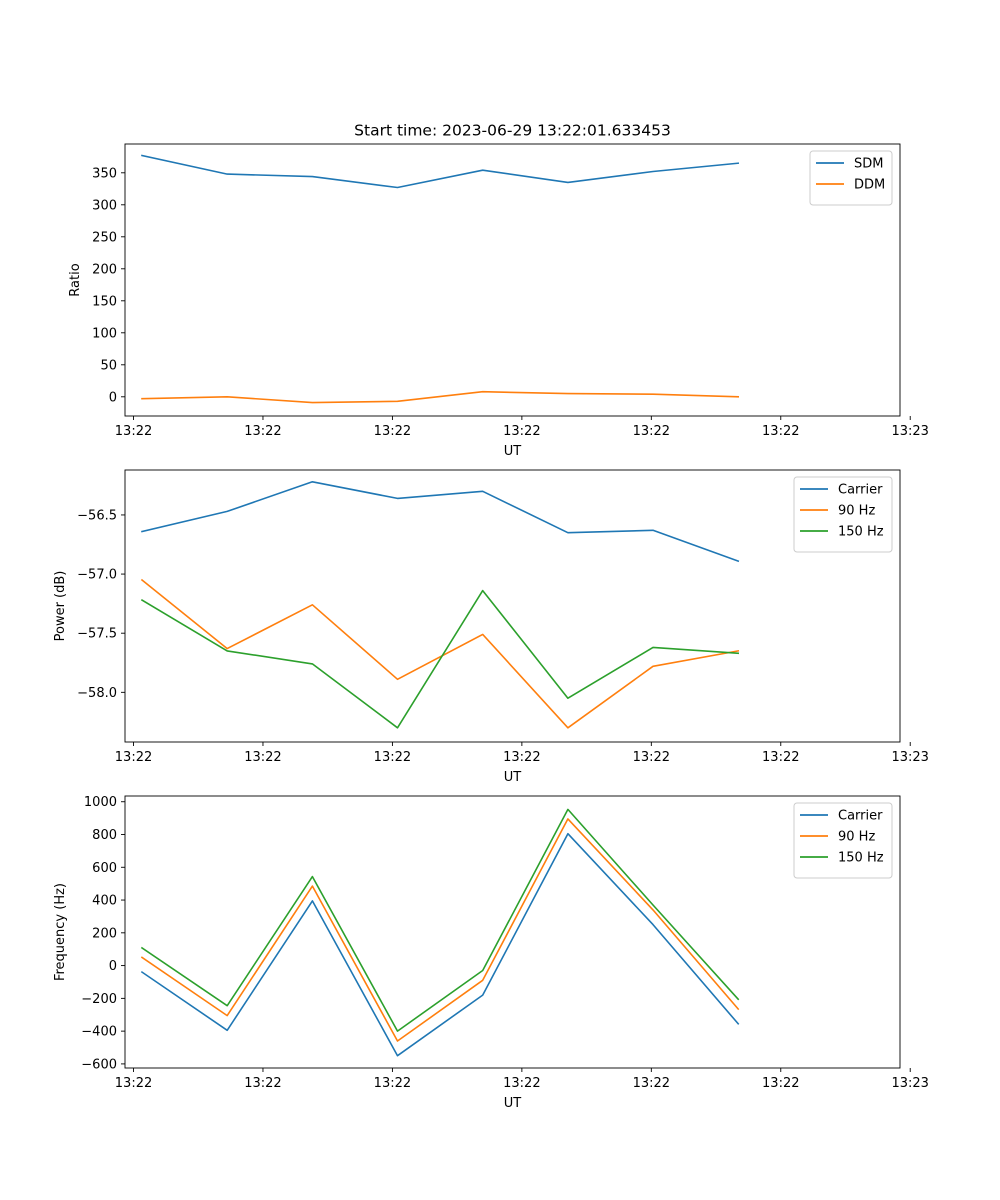 This screenshot has height=1200, width=1000. Describe the element at coordinates (104, 269) in the screenshot. I see `ratio-y-tick-label: 200` at that location.